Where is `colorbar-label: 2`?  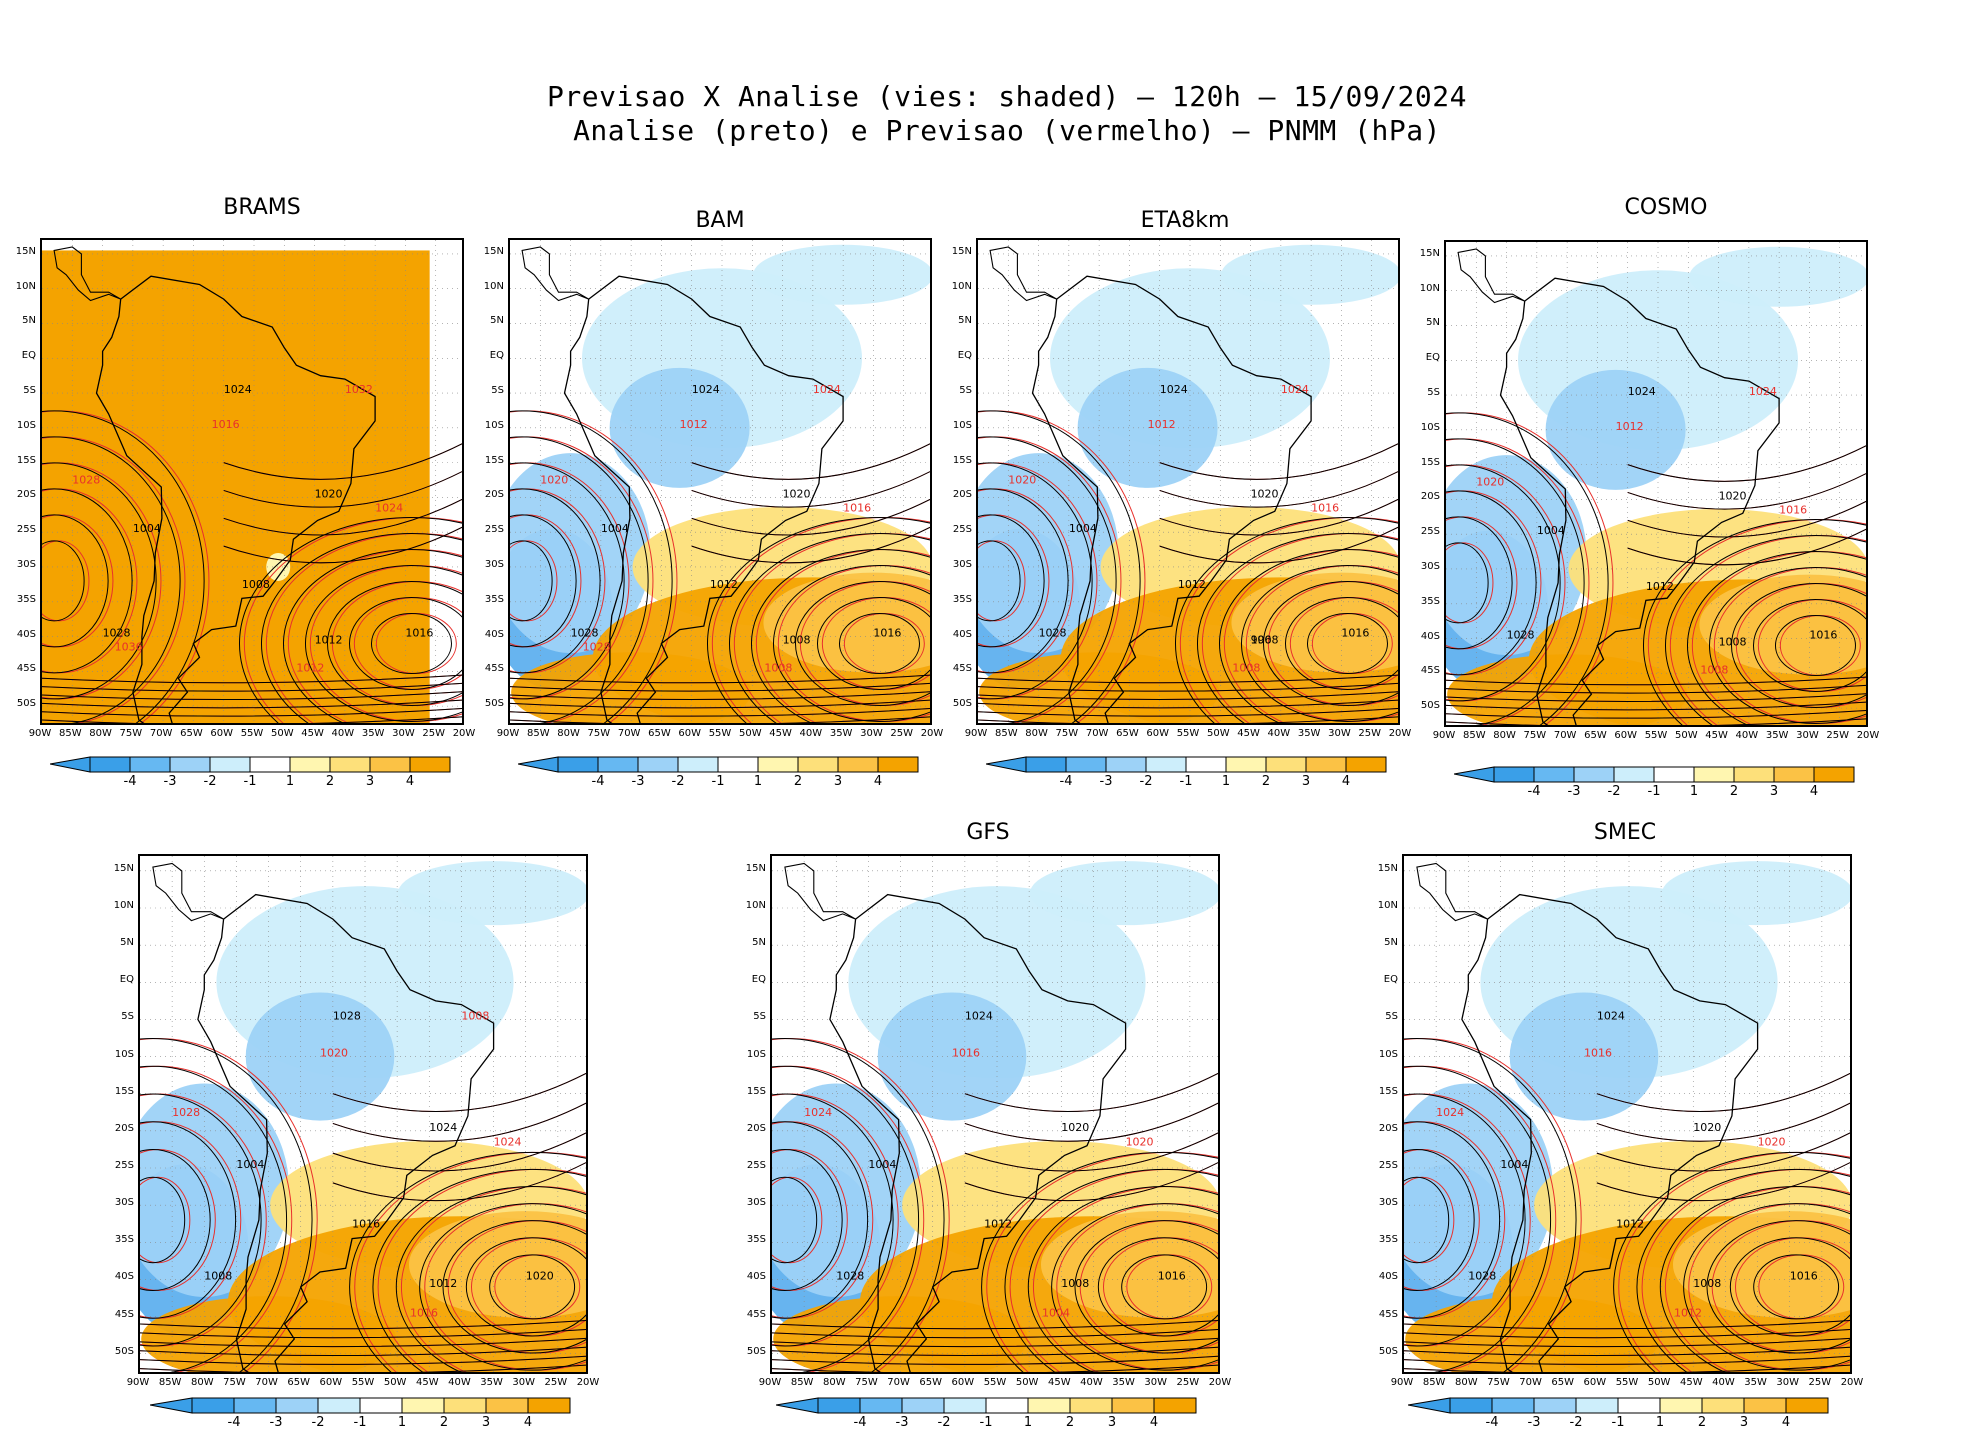 colorbar-label: 2 is located at coordinates (1266, 781).